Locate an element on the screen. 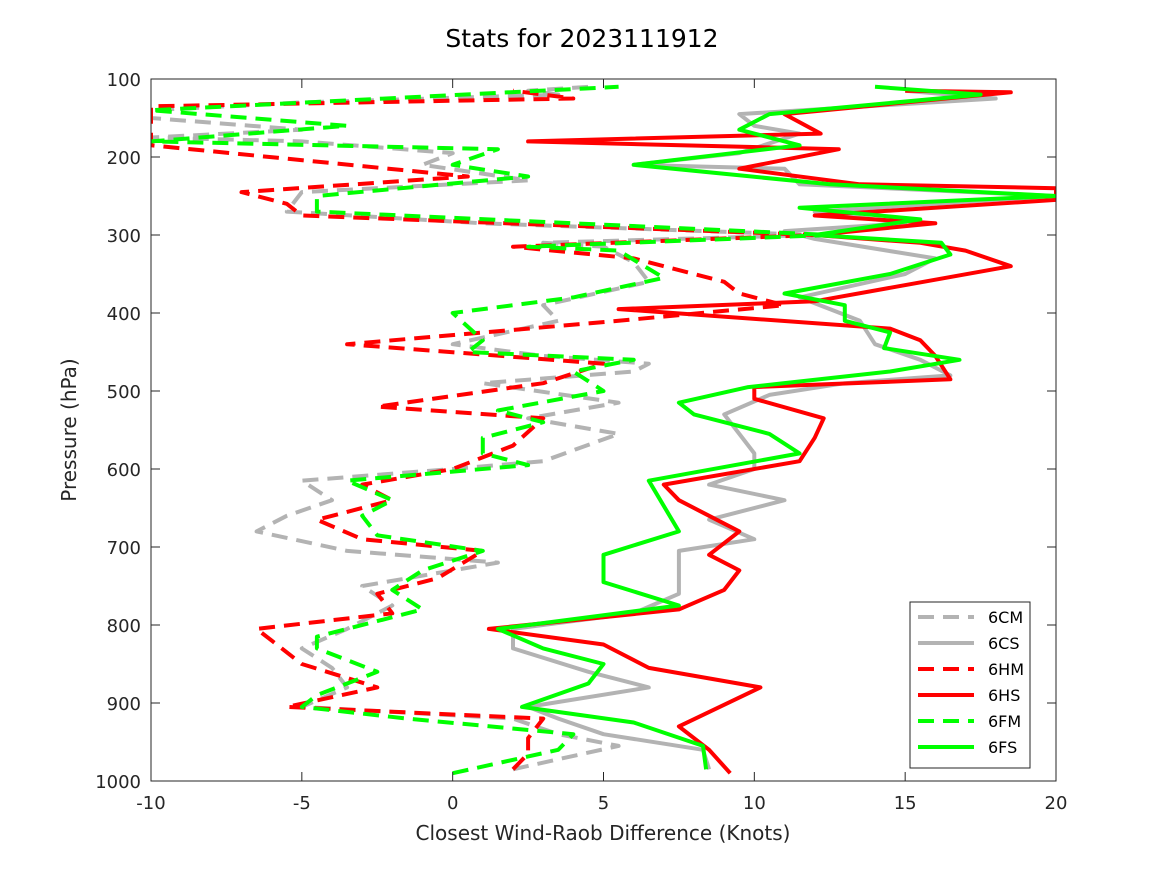  x-tick-label: -10 is located at coordinates (150, 803).